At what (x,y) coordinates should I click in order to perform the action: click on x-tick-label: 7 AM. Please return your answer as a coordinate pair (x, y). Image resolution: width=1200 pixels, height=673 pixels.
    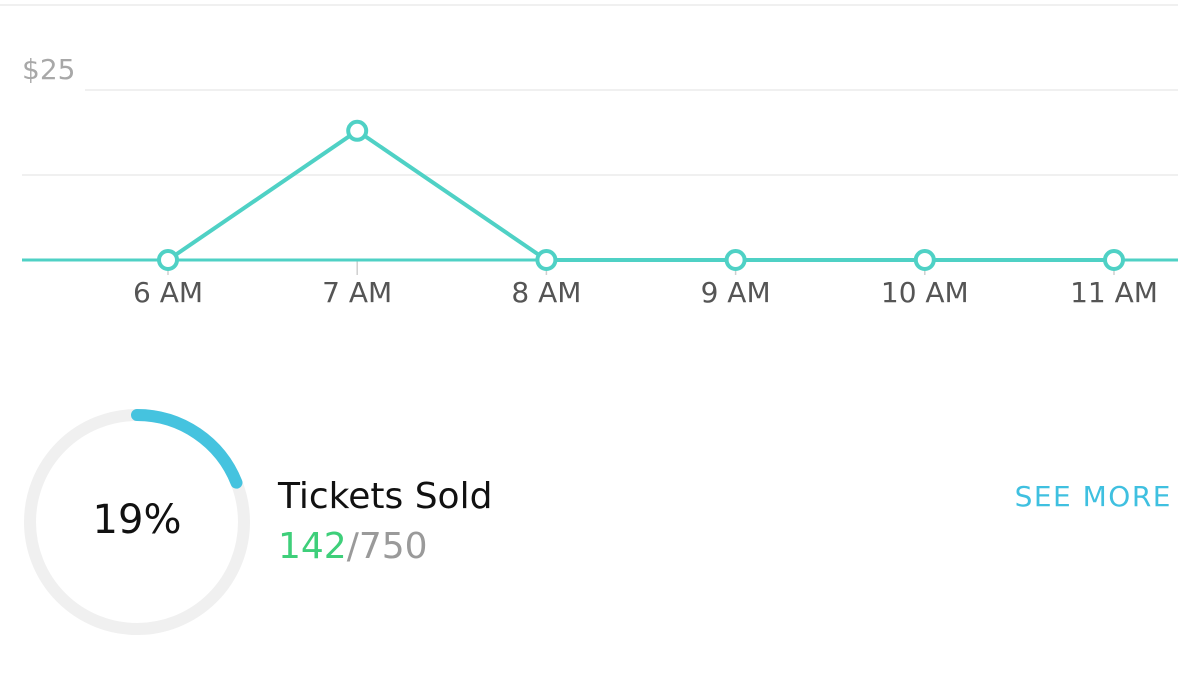
    Looking at the image, I should click on (357, 292).